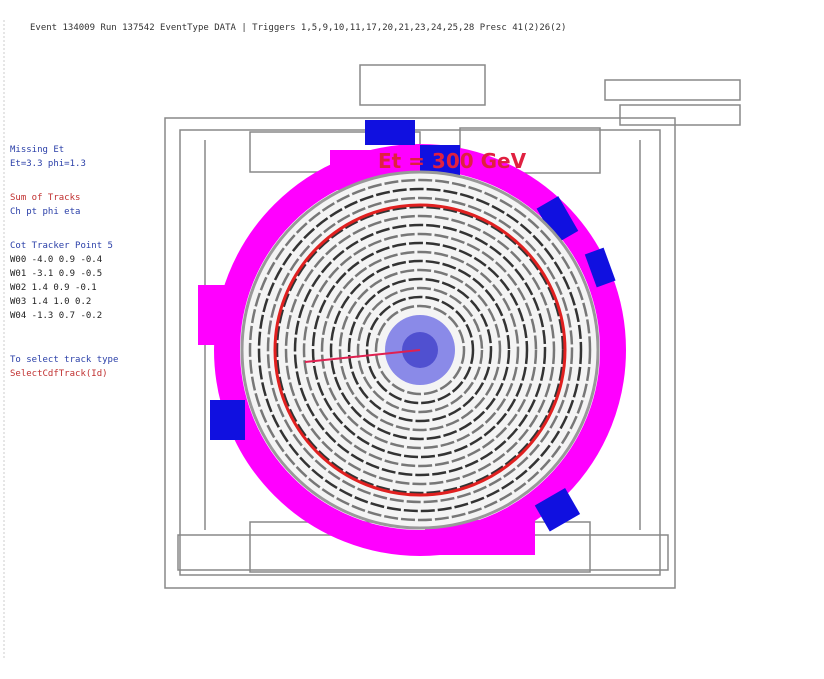 The height and width of the screenshot is (679, 824). What do you see at coordinates (56, 274) in the screenshot?
I see `cot-row: W01 -3.1 0.9 -0.5` at bounding box center [56, 274].